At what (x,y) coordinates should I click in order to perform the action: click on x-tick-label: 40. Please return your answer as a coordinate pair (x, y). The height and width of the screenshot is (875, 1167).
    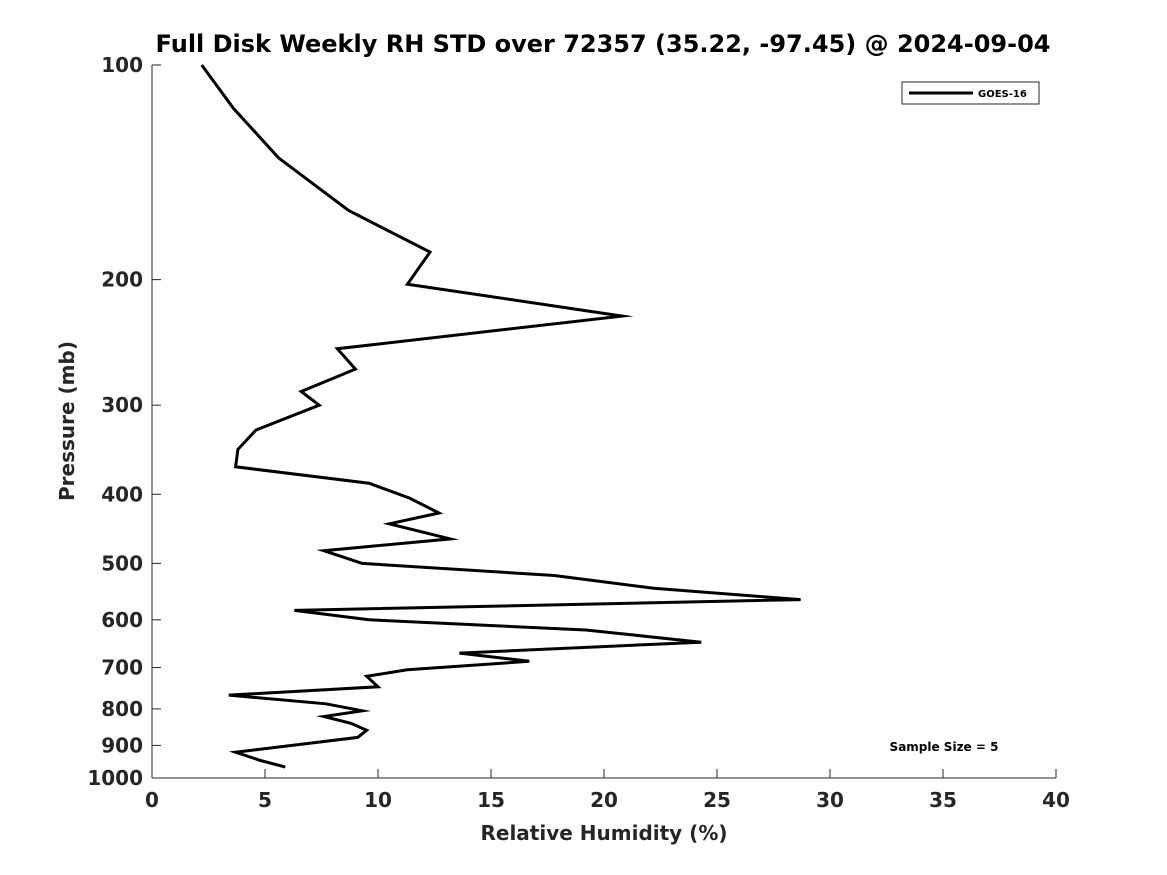
    Looking at the image, I should click on (1056, 800).